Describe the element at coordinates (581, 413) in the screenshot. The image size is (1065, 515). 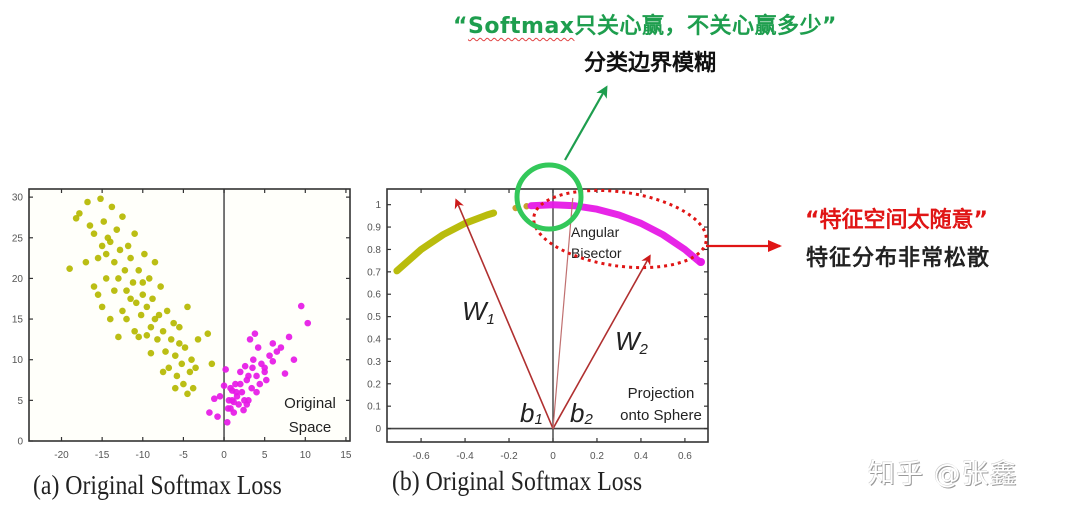
I see `b2-label: b2` at that location.